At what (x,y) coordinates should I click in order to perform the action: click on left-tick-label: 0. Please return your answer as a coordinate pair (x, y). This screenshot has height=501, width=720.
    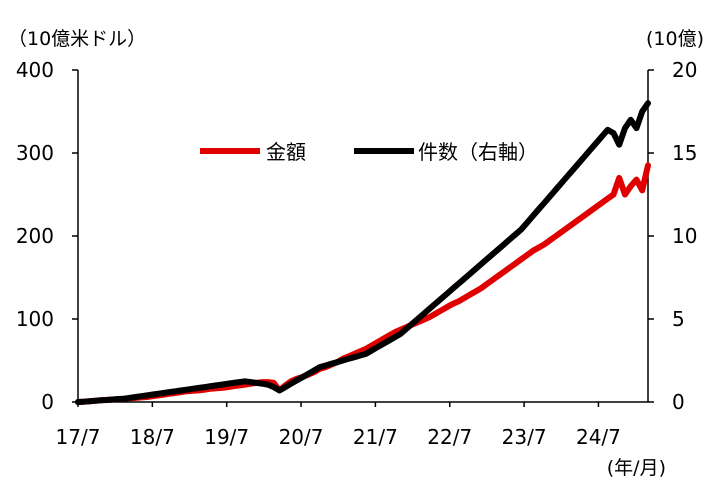
    Looking at the image, I should click on (47, 402).